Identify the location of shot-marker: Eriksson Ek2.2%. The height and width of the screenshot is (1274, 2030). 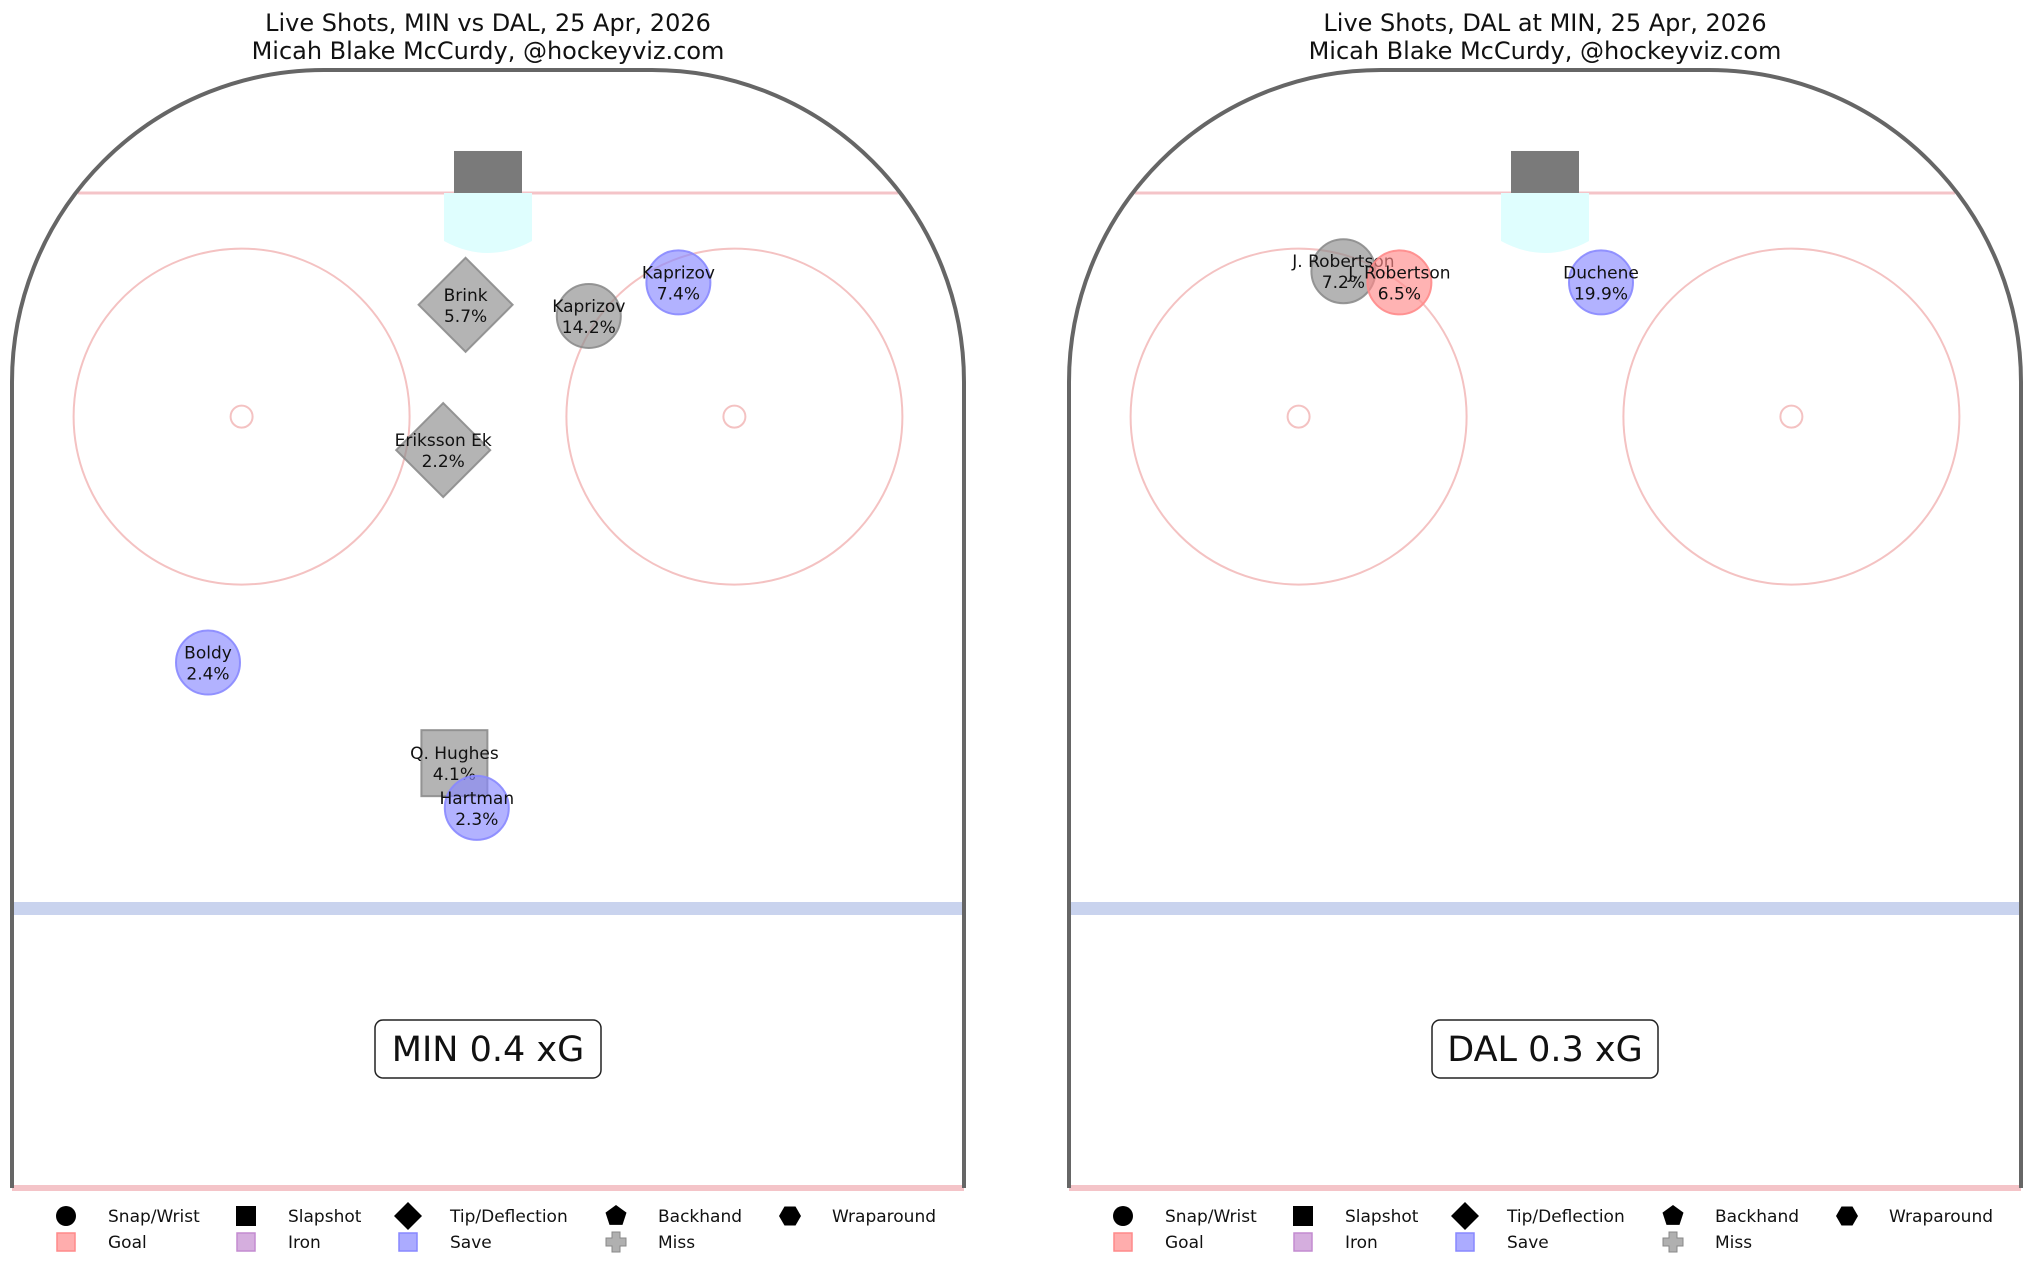
(443, 450).